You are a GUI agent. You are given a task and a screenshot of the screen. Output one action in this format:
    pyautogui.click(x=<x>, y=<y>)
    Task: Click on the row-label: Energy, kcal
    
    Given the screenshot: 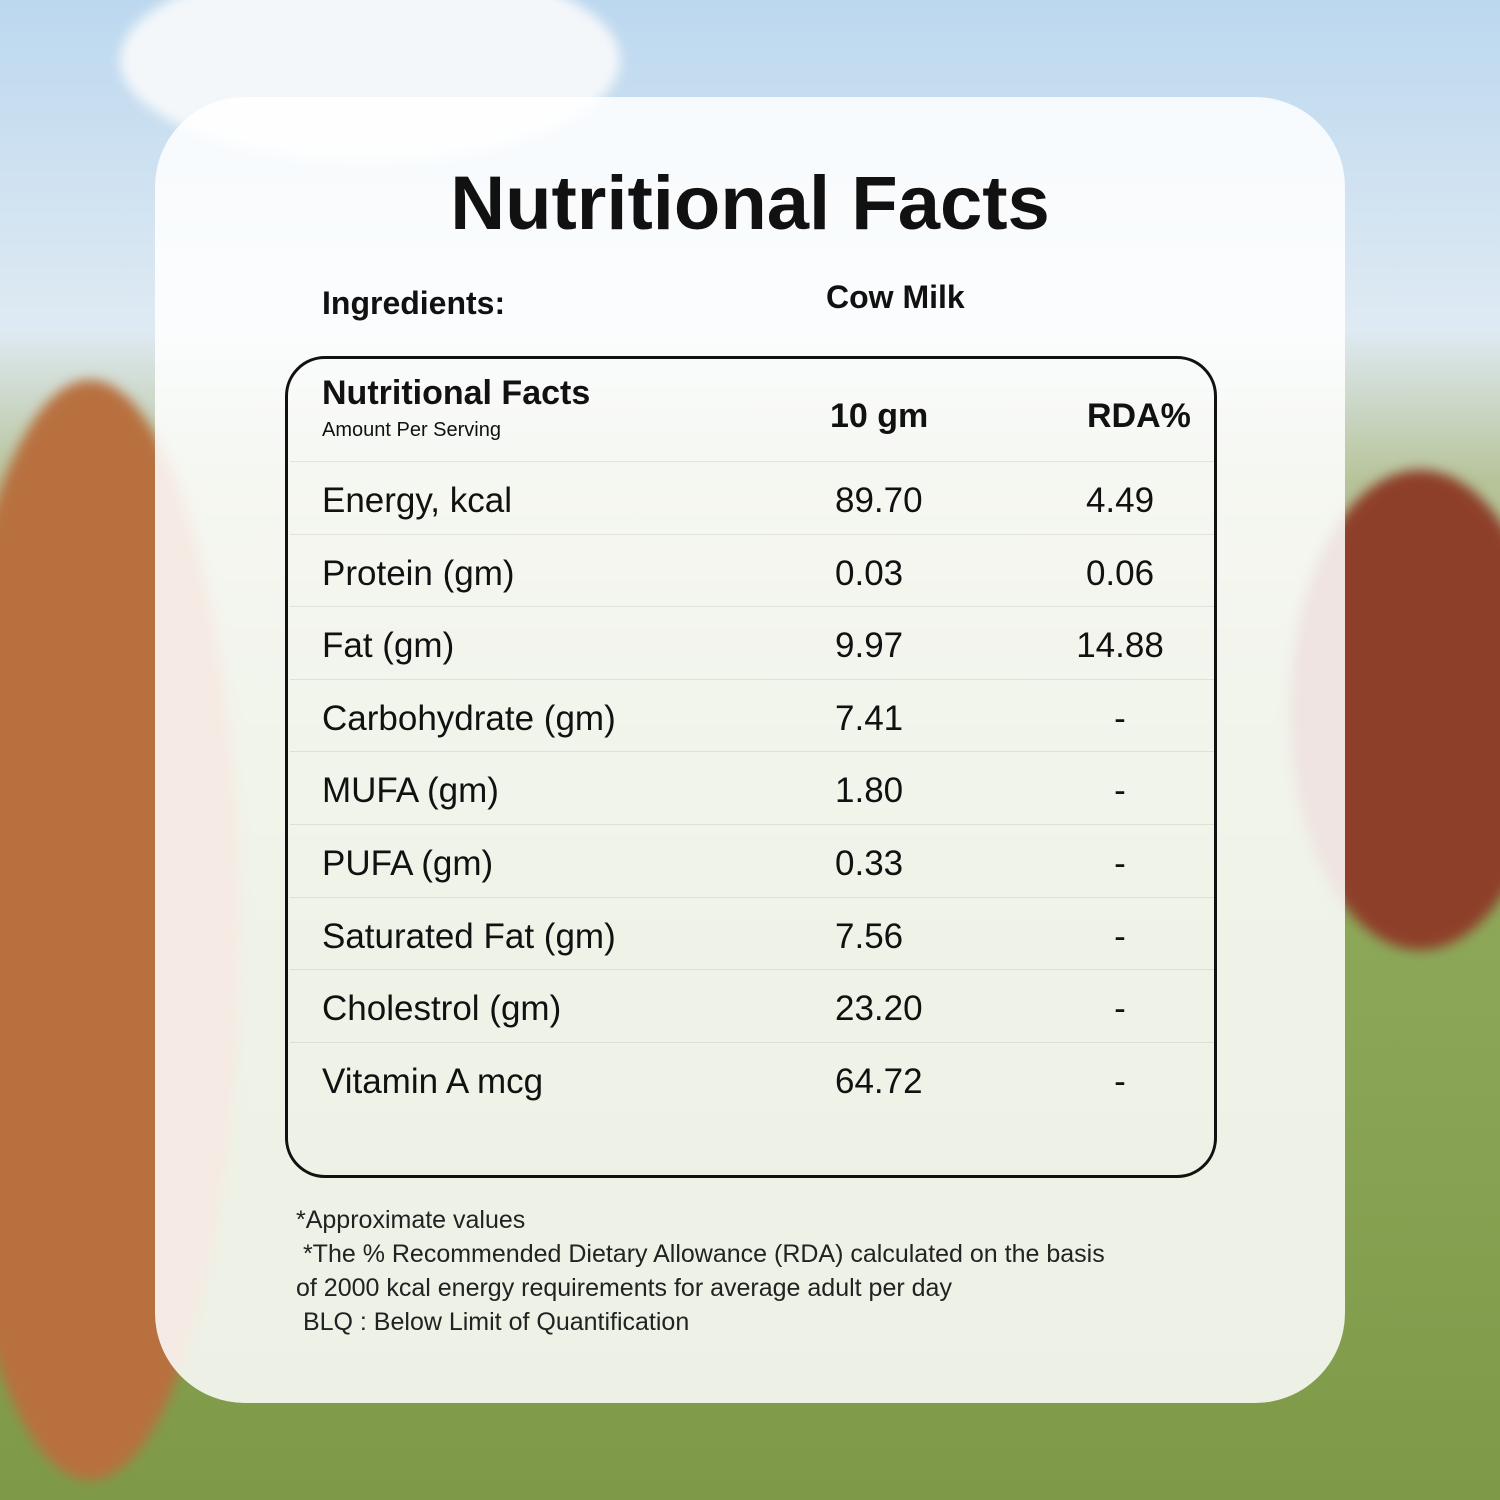 What is the action you would take?
    pyautogui.click(x=417, y=500)
    